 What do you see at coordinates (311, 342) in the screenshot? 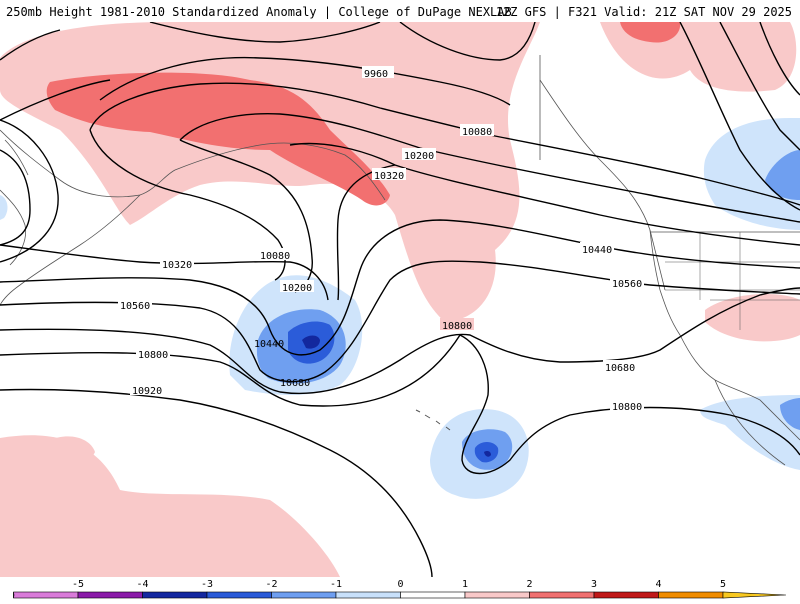
I see `anomaly-neg4-central` at bounding box center [311, 342].